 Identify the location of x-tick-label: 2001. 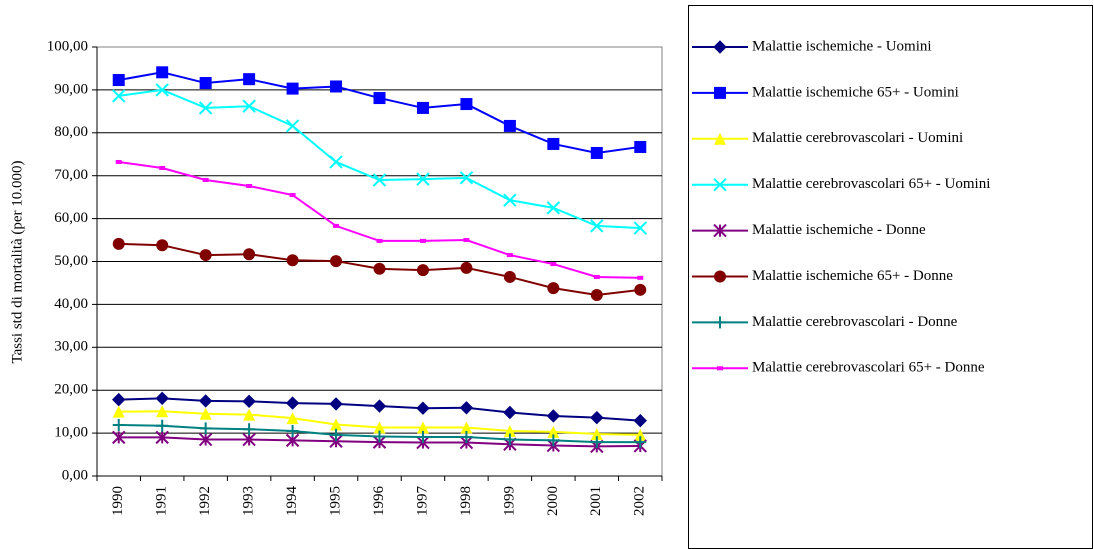
(596, 501).